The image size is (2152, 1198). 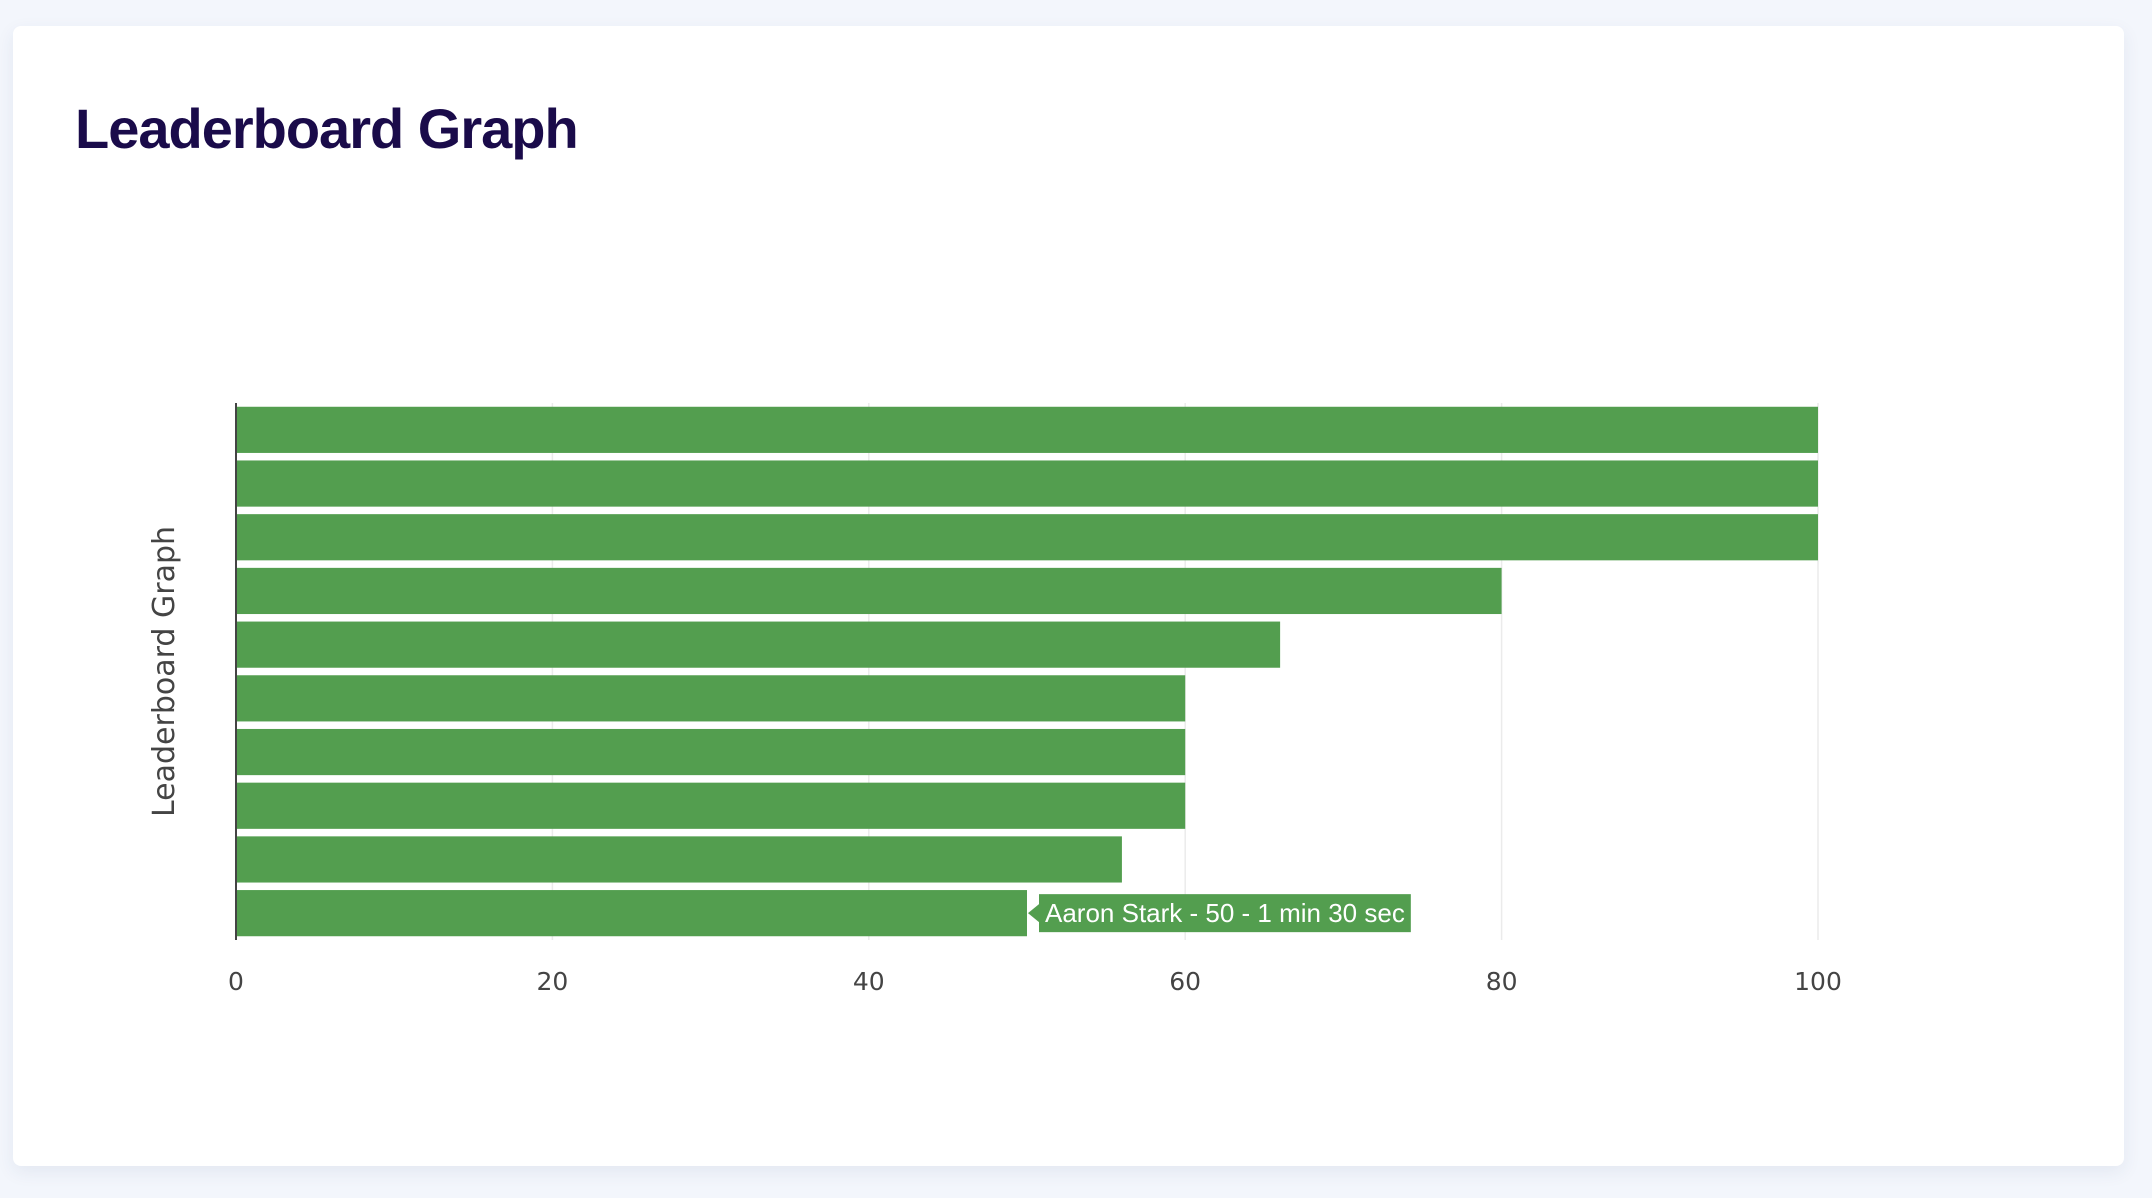 I want to click on x-tick-label: 80, so click(x=1502, y=981).